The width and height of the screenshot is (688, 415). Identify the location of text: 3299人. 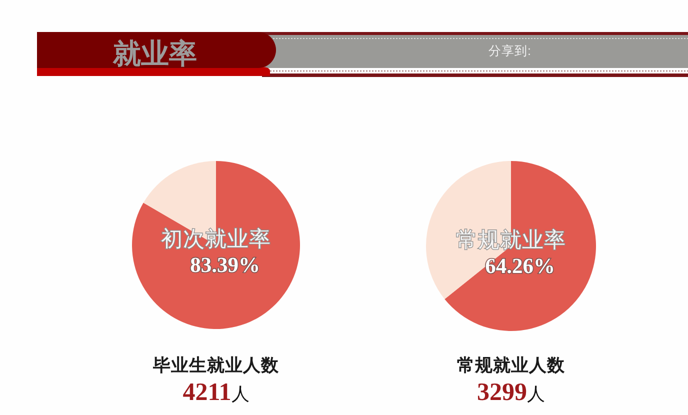
(511, 392).